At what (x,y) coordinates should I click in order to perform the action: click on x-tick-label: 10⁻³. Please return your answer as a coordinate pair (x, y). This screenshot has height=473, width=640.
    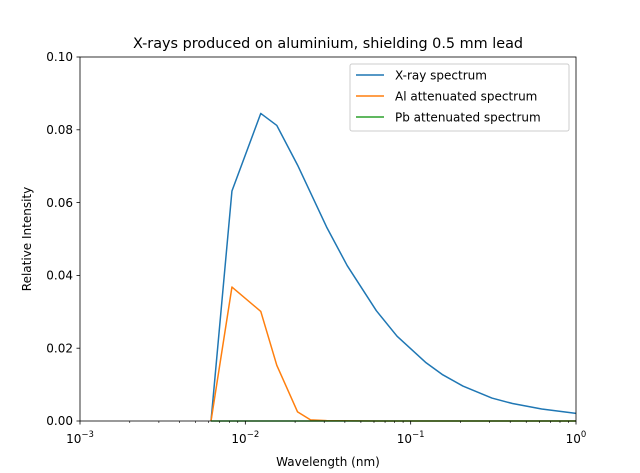
    Looking at the image, I should click on (80, 438).